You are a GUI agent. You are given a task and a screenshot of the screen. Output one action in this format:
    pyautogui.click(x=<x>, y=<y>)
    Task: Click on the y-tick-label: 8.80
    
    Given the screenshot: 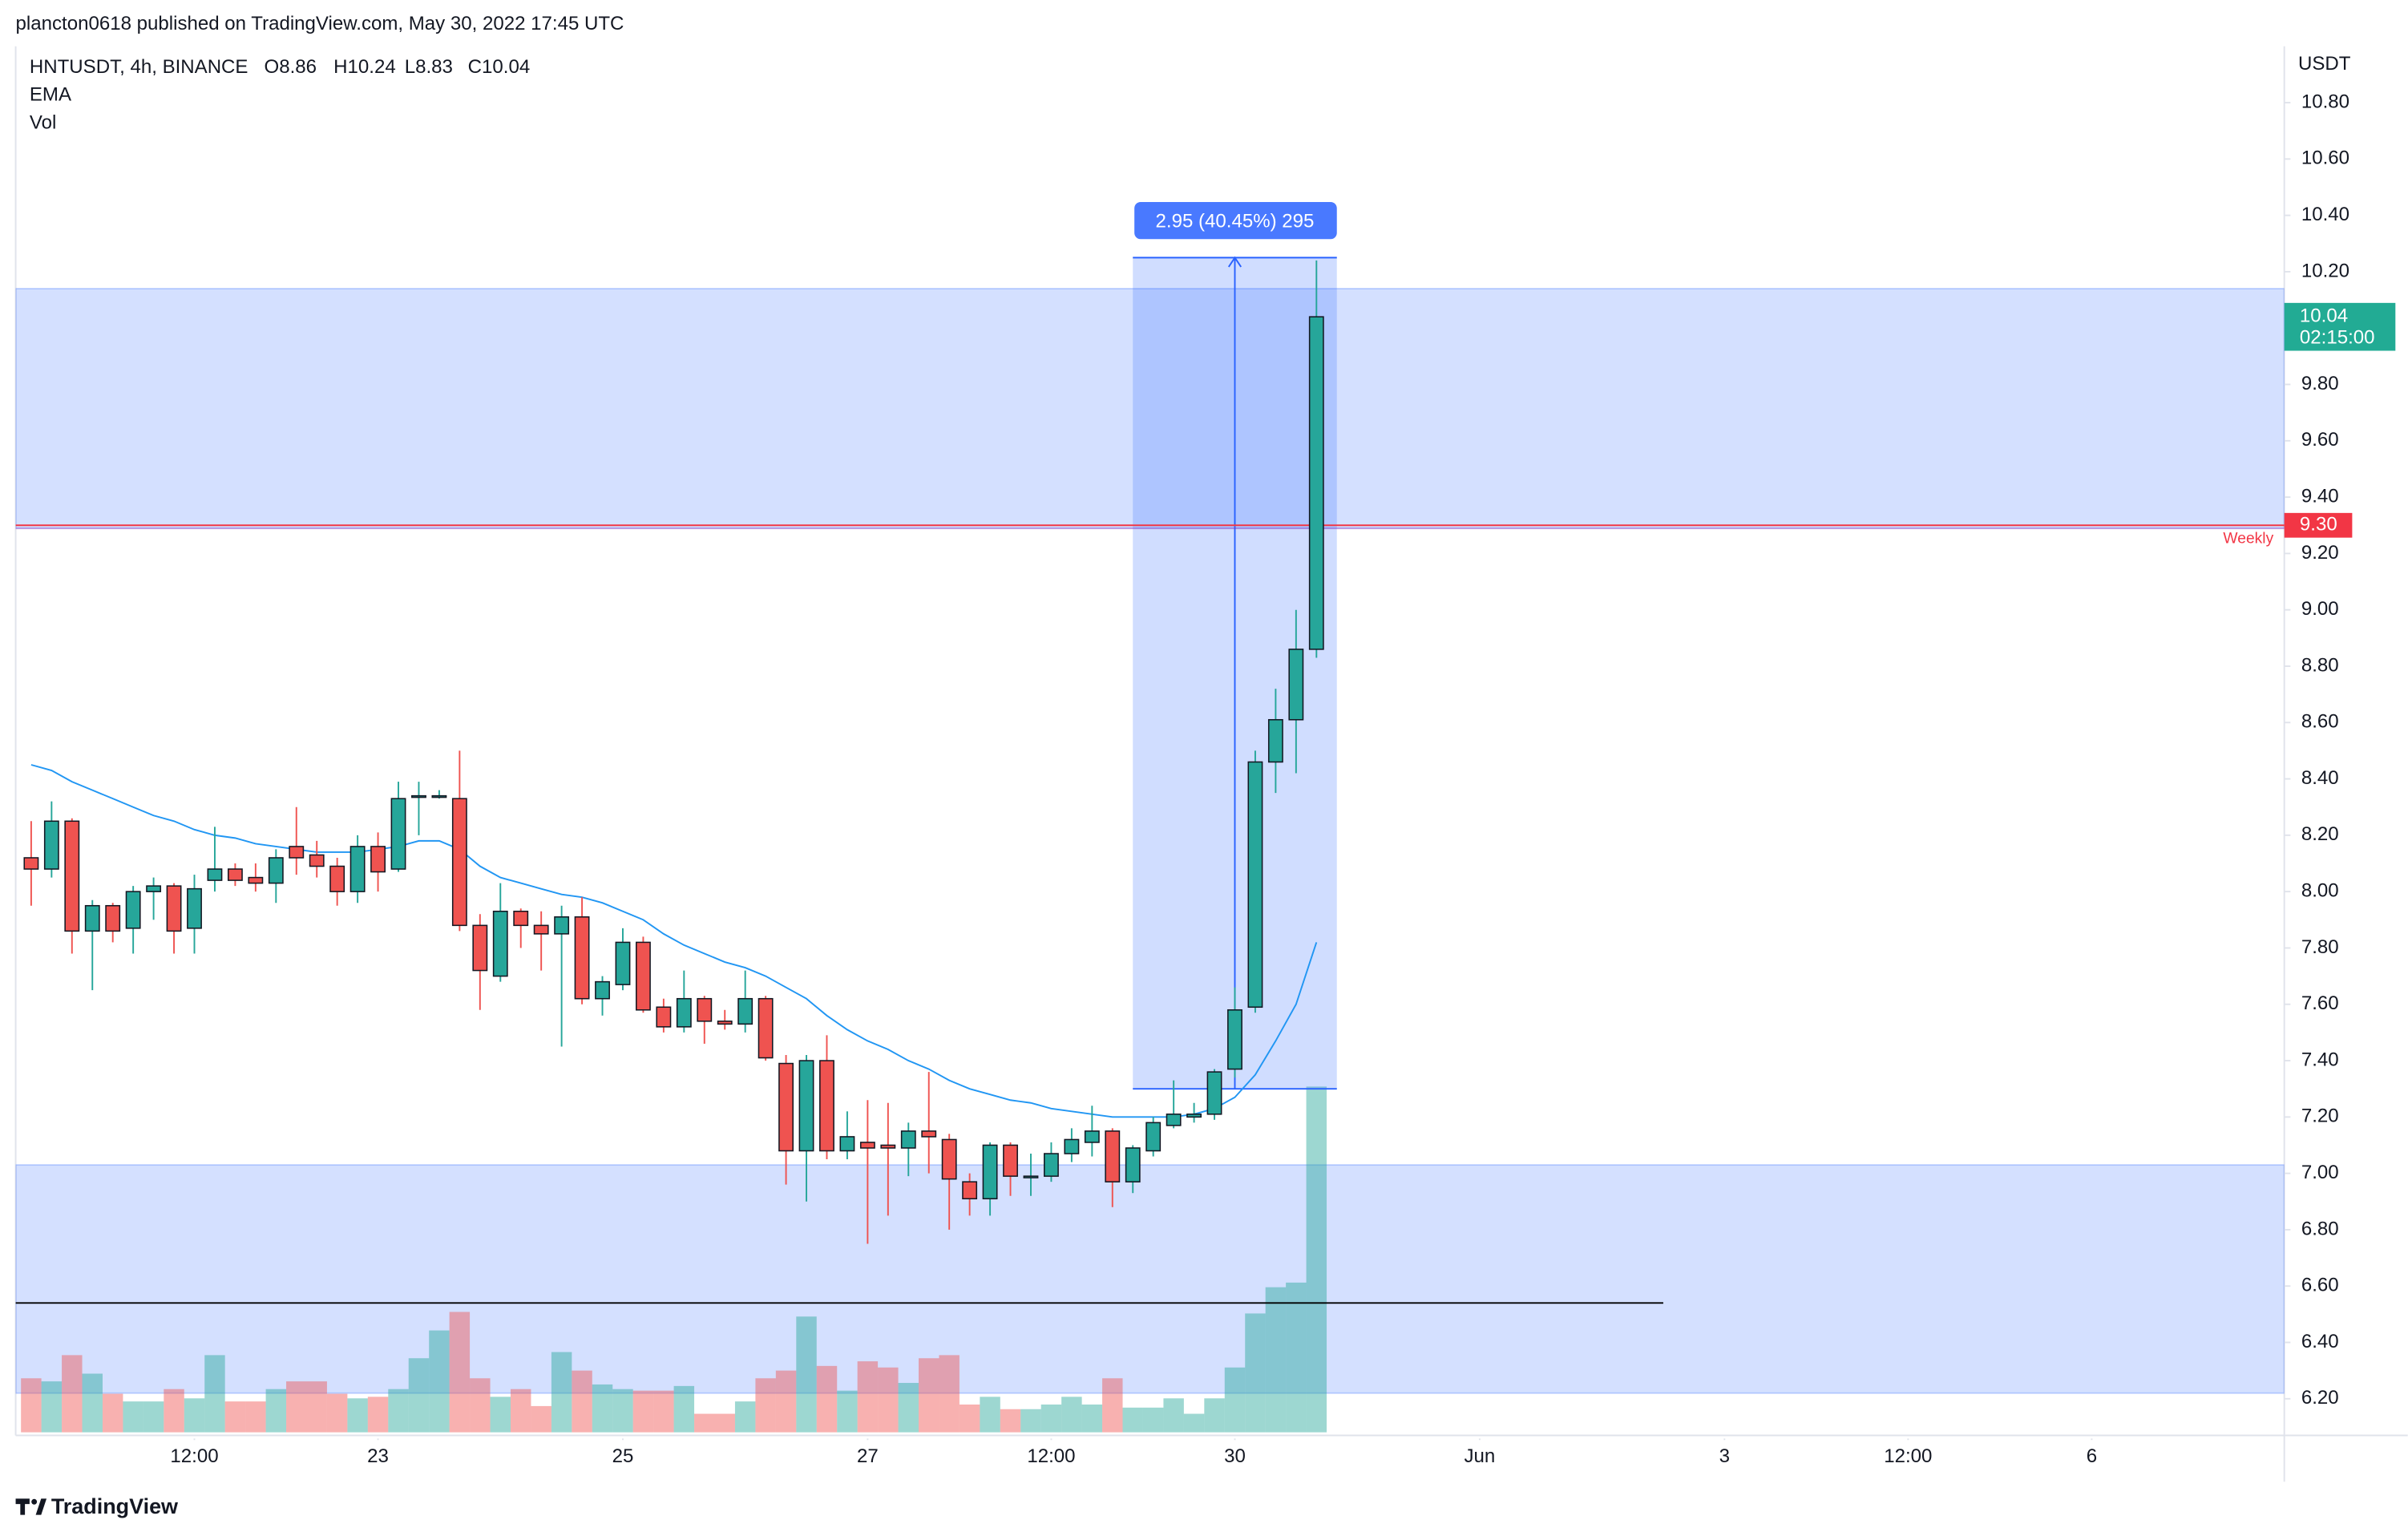 What is the action you would take?
    pyautogui.click(x=2320, y=665)
    